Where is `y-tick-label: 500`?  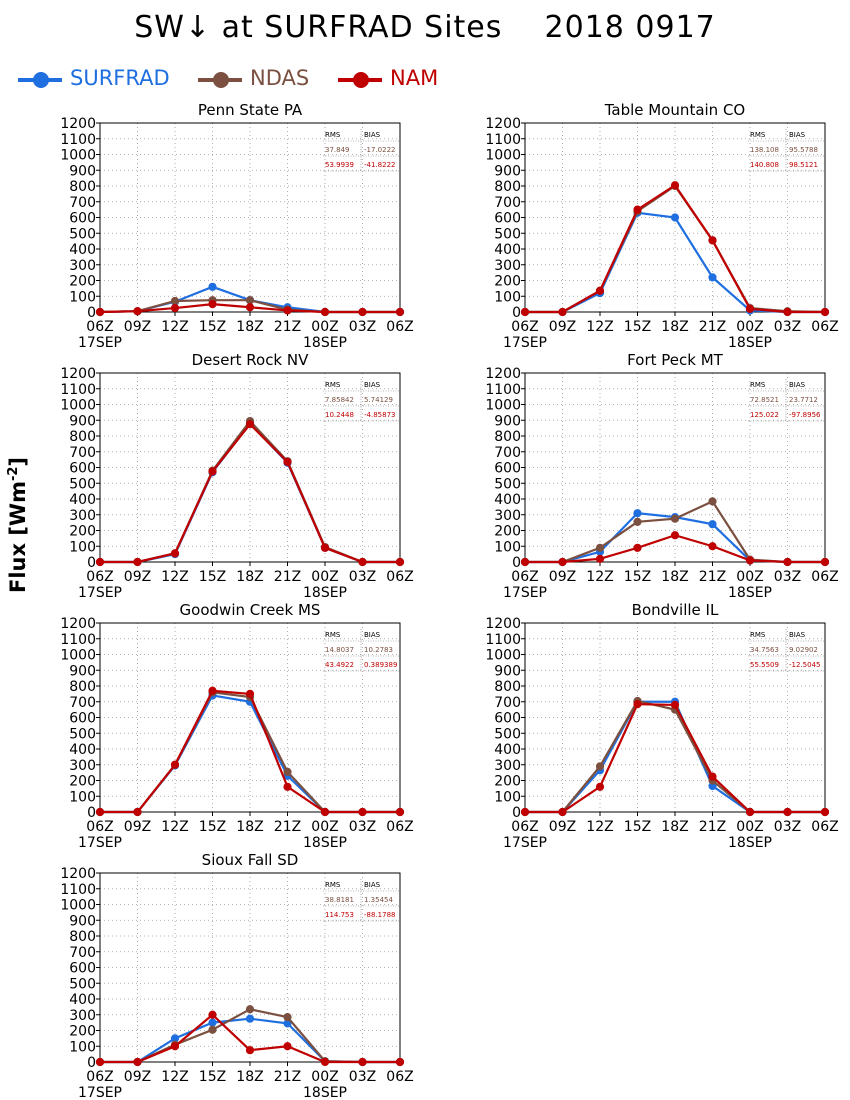
y-tick-label: 500 is located at coordinates (507, 234).